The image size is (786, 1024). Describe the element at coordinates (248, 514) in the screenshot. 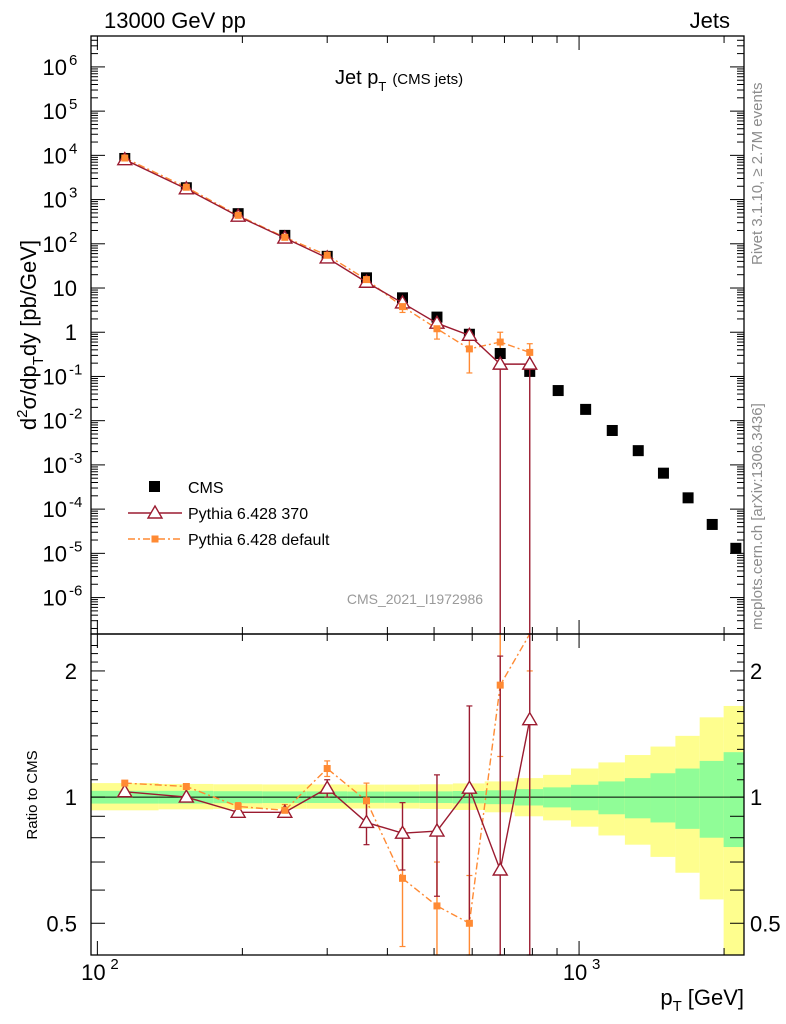

I see `legend-p370-label: Pythia 6.428 370` at that location.